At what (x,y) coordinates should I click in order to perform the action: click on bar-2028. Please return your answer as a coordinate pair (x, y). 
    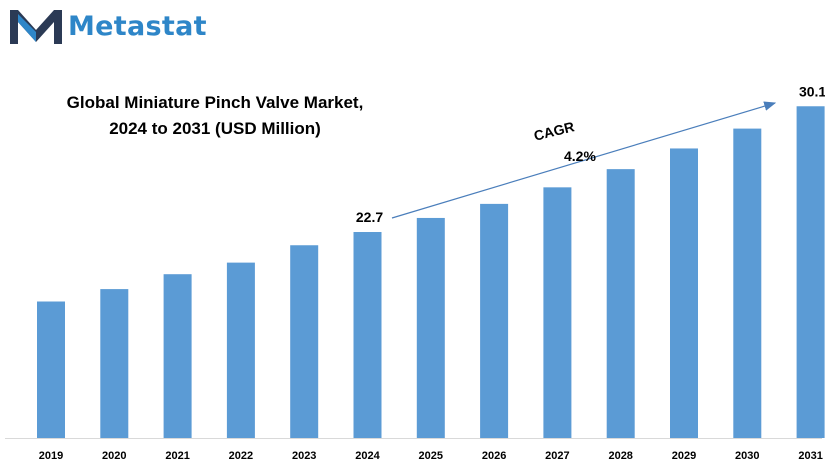
    Looking at the image, I should click on (620, 304).